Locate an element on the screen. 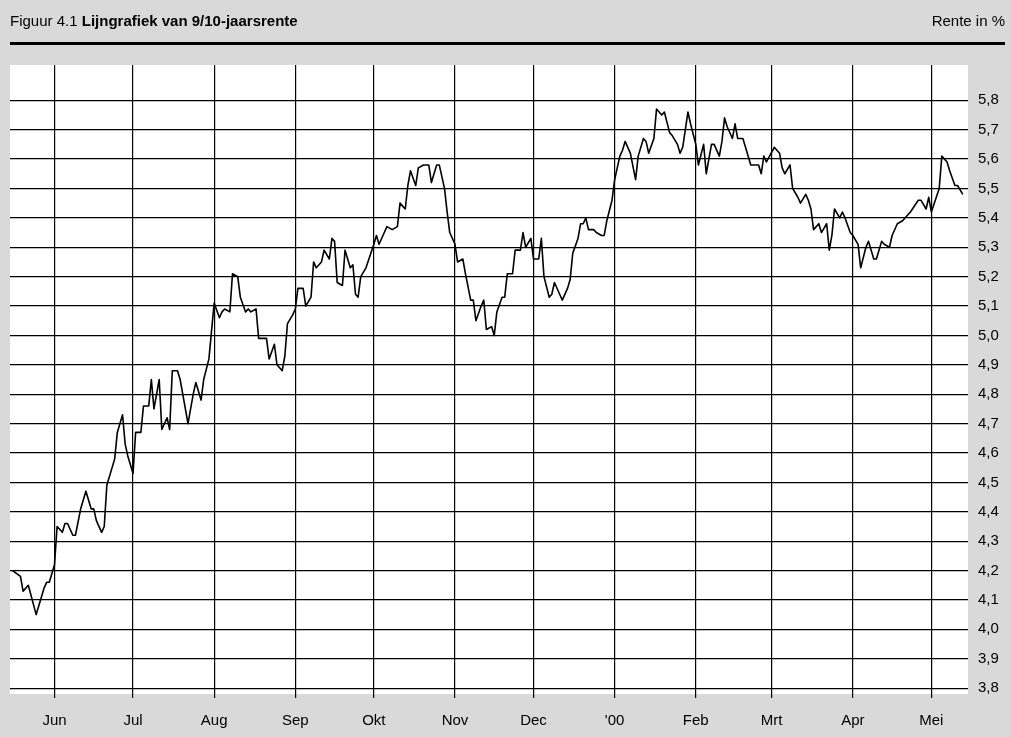 The image size is (1011, 737). y-tick-label: 3,8 is located at coordinates (988, 687).